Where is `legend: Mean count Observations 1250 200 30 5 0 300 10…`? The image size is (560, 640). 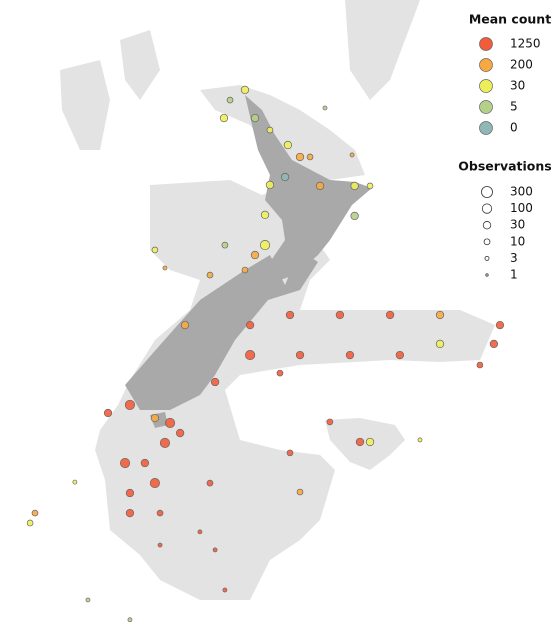 legend: Mean count Observations 1250 200 30 5 0 300 10… is located at coordinates (504, 147).